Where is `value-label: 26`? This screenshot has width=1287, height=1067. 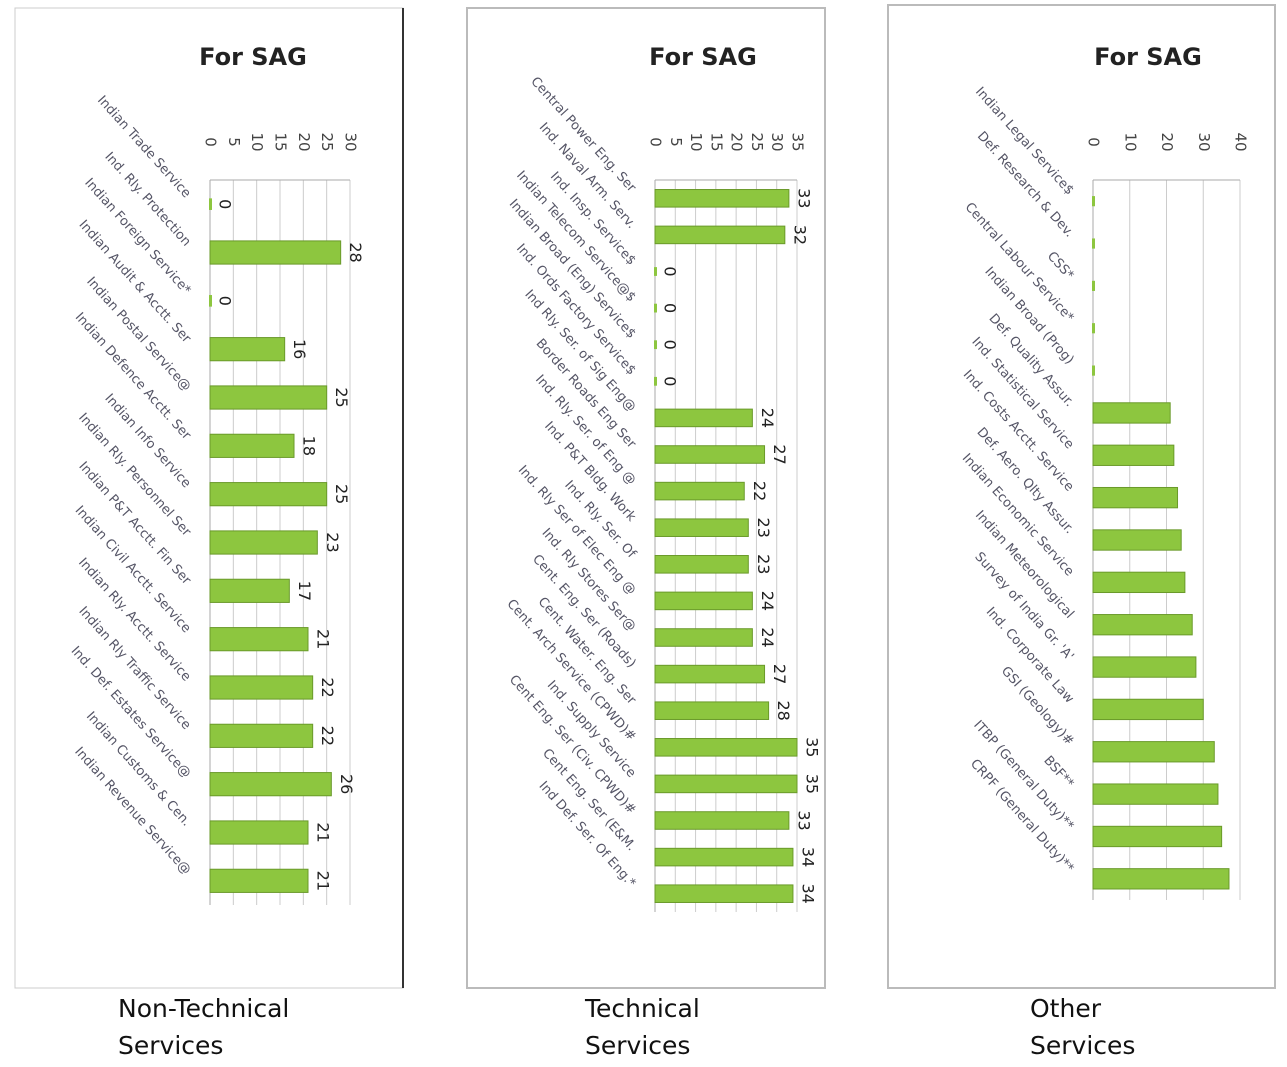 value-label: 26 is located at coordinates (346, 784).